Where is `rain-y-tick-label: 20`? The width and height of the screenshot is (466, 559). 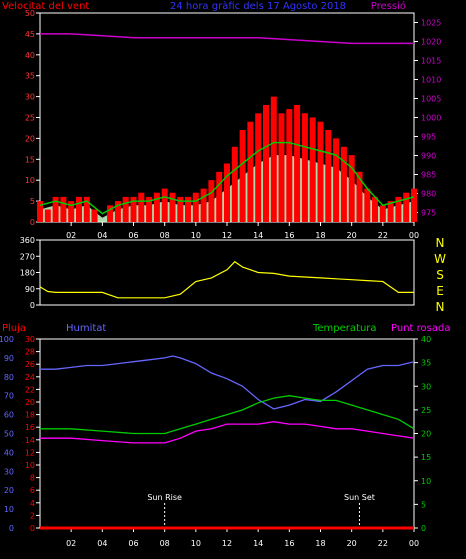 rain-y-tick-label: 20 is located at coordinates (30, 402).